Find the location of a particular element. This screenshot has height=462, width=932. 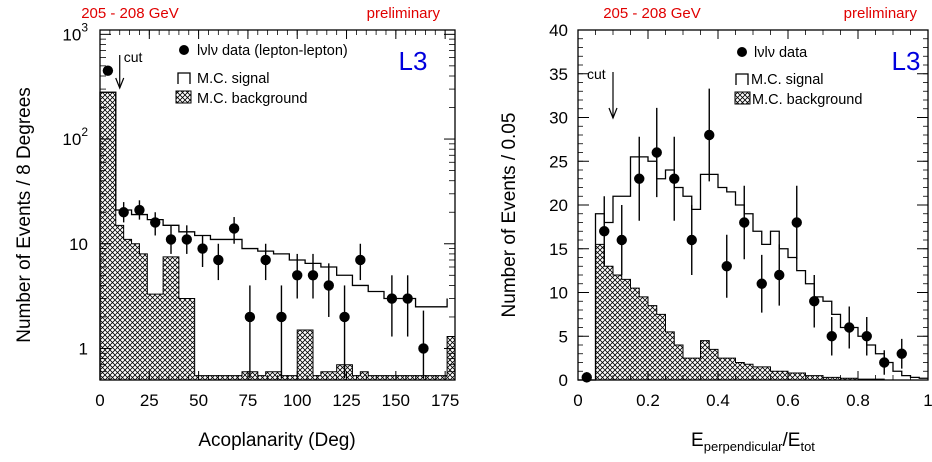

left-experiment-logo: L3 is located at coordinates (413, 61).